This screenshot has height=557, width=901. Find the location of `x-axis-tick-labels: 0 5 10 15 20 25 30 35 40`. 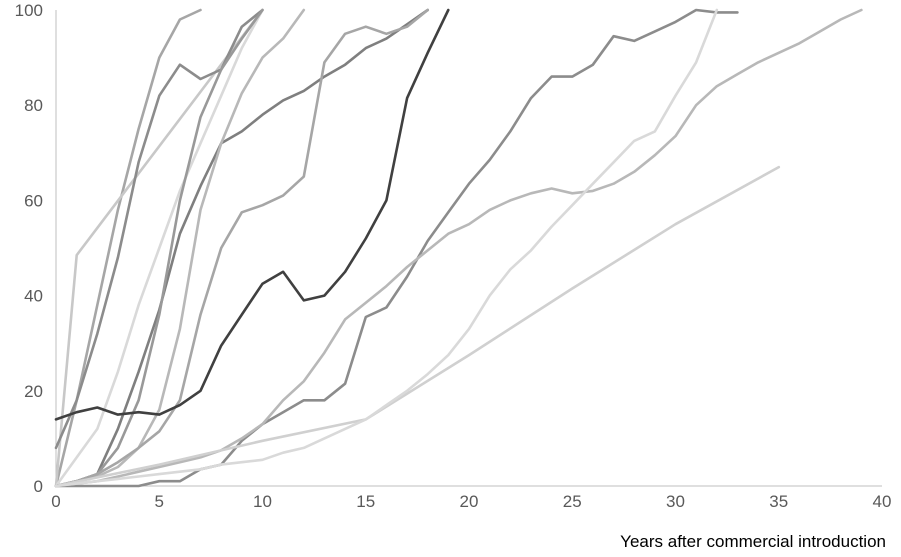

x-axis-tick-labels: 0 5 10 15 20 25 30 35 40 is located at coordinates (471, 501).